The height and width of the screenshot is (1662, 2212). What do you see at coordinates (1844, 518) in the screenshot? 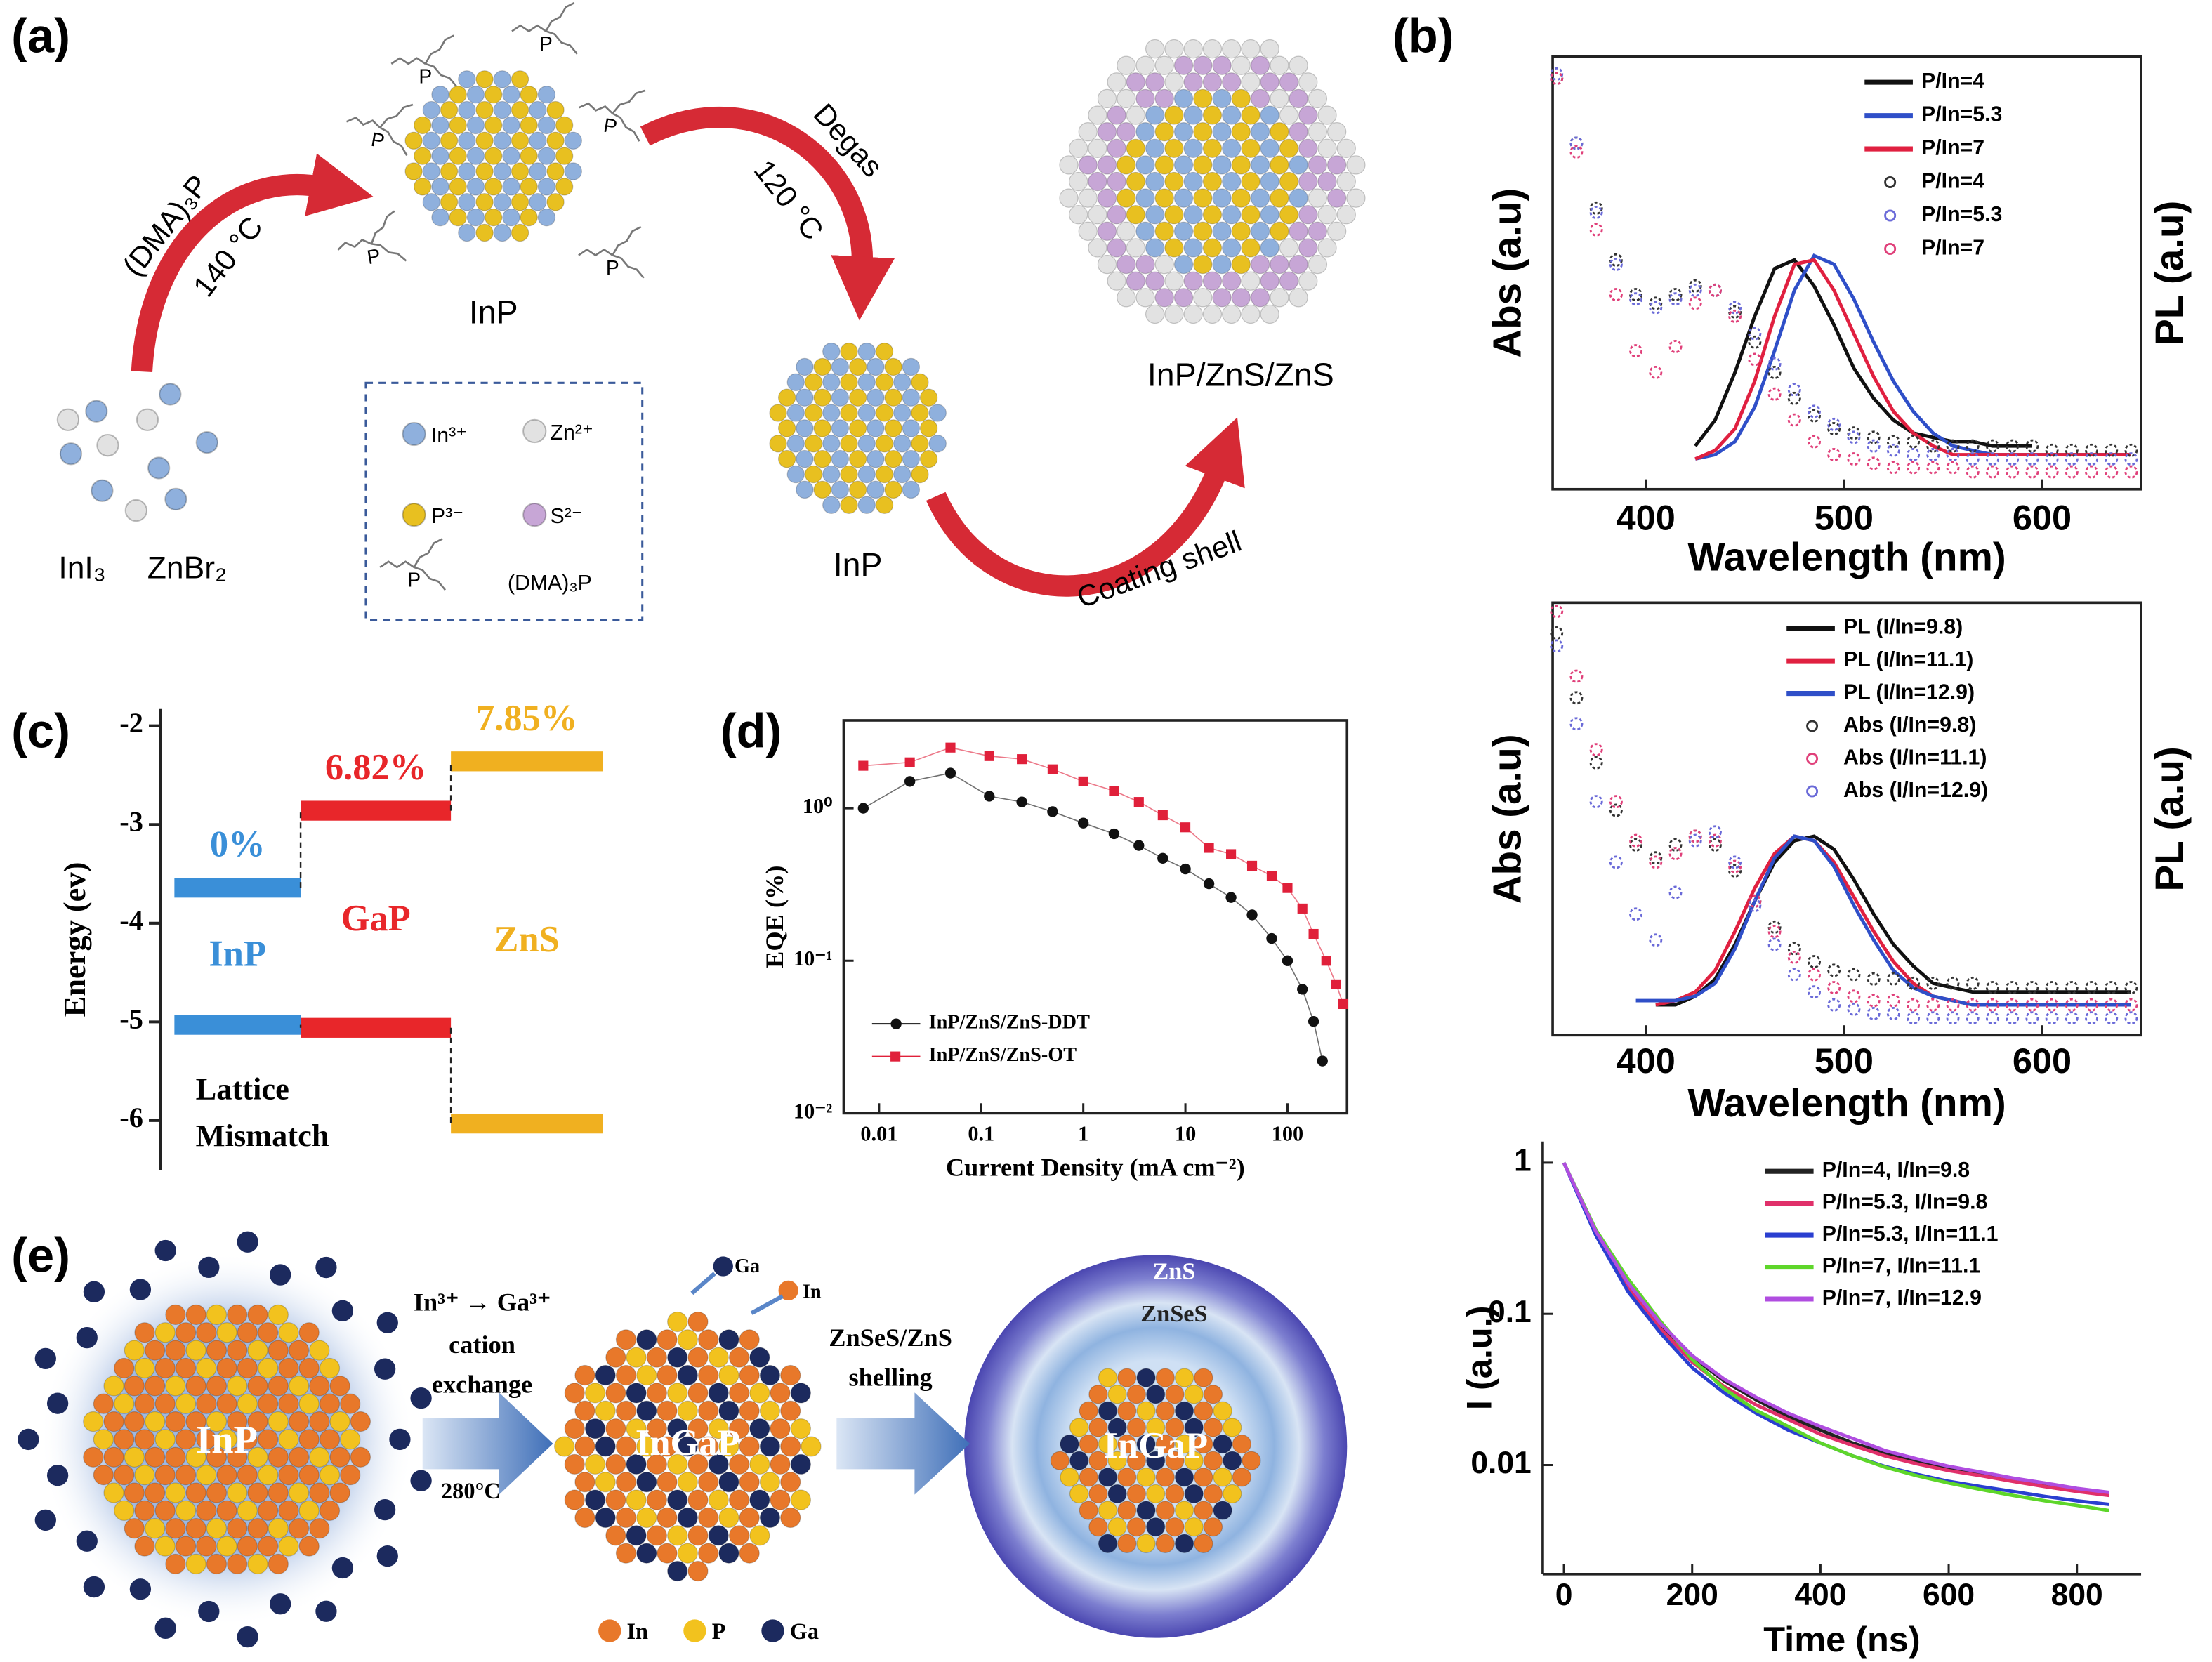
I see `x-tick-label: 500` at bounding box center [1844, 518].